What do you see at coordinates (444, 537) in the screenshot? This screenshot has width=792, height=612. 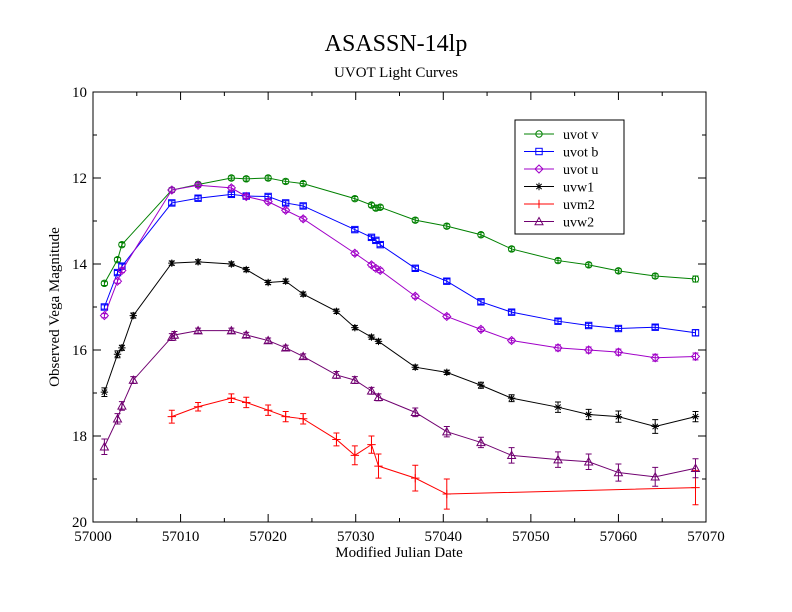 I see `x-tick-label: 57040` at bounding box center [444, 537].